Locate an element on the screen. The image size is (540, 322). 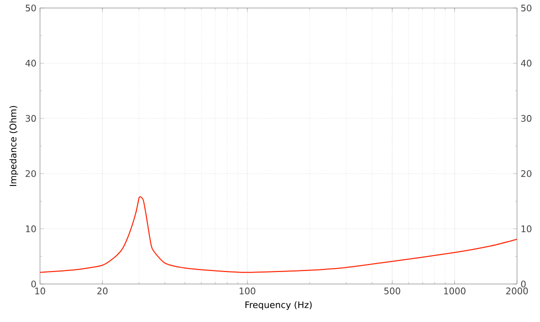
y-tick-label: 0 is located at coordinates (33, 284).